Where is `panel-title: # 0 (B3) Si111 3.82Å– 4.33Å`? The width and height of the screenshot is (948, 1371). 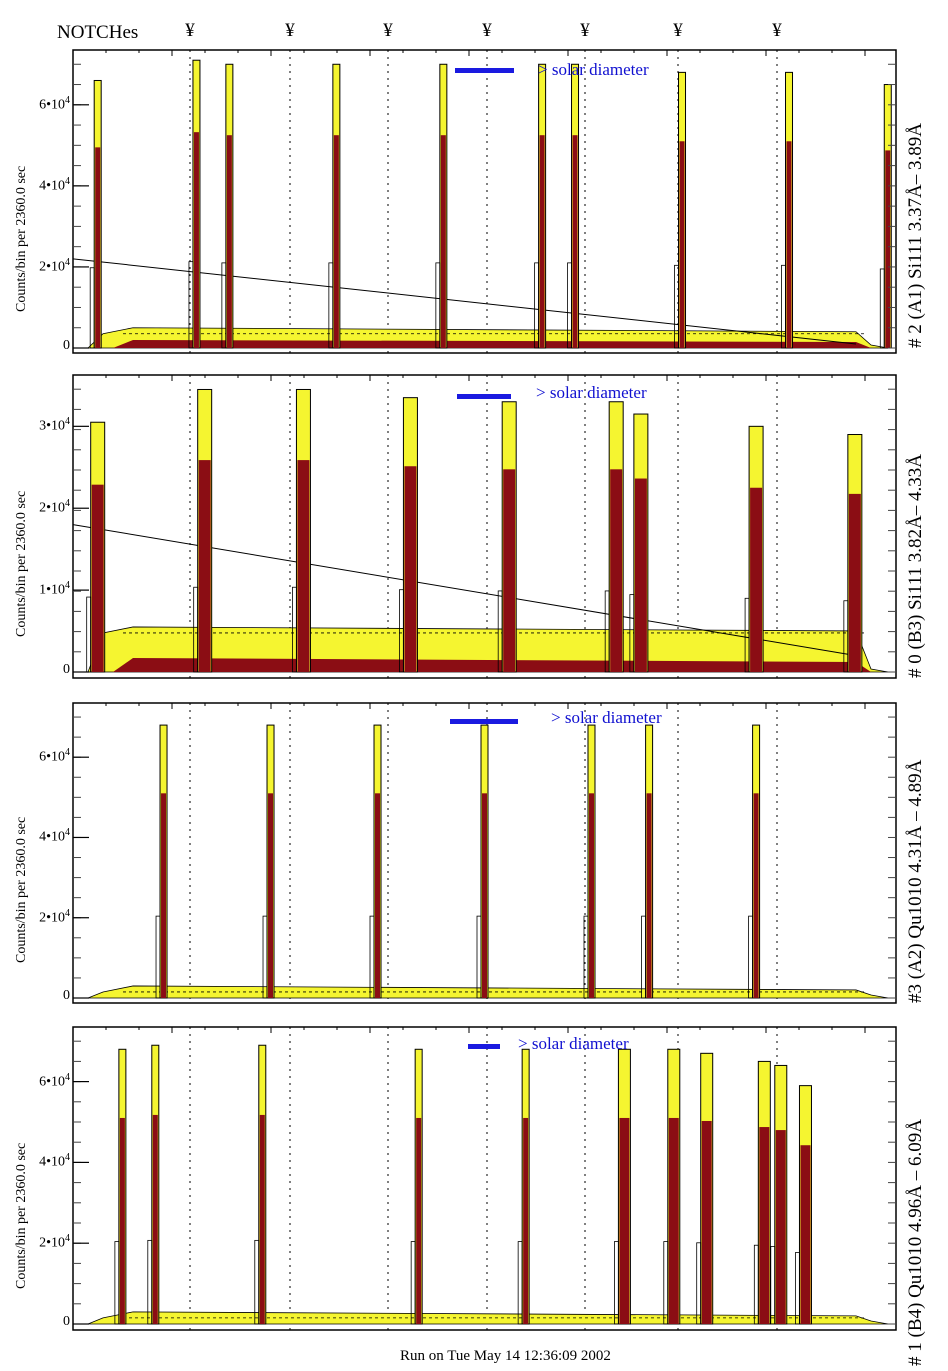 panel-title: # 0 (B3) Si111 3.82Å– 4.33Å is located at coordinates (915, 566).